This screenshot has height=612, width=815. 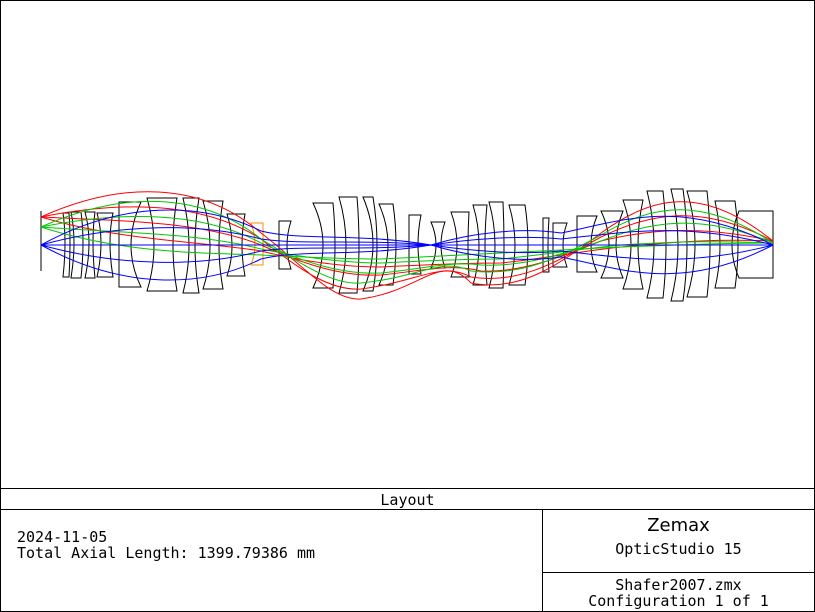 What do you see at coordinates (407, 499) in the screenshot?
I see `layout-title: Layout` at bounding box center [407, 499].